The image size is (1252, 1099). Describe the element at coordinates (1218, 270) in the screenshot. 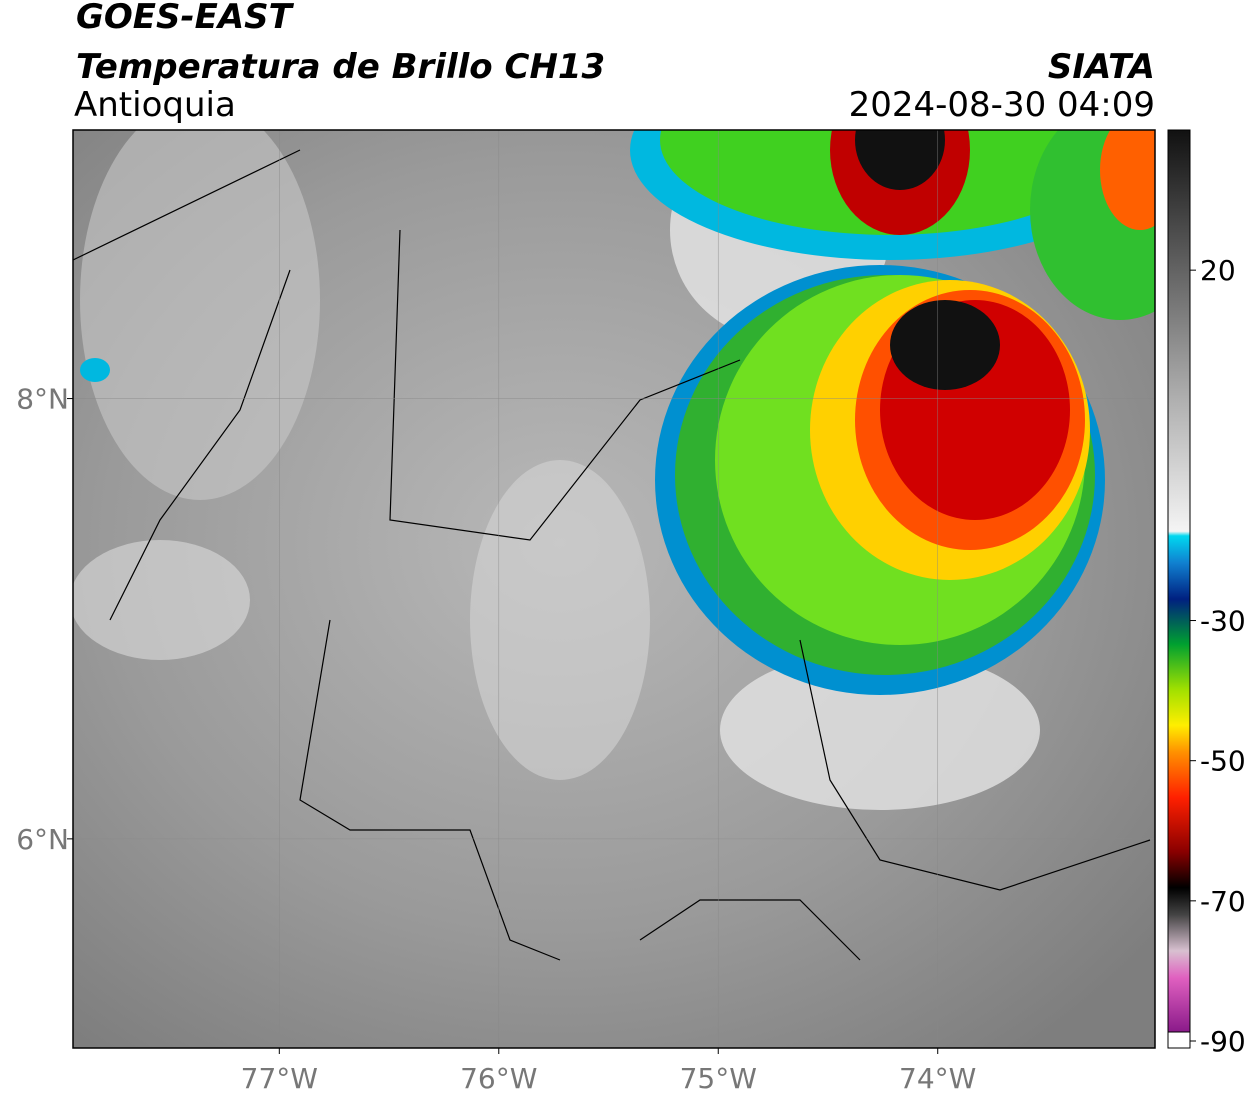

I see `colorbar-tick-label: 20` at that location.